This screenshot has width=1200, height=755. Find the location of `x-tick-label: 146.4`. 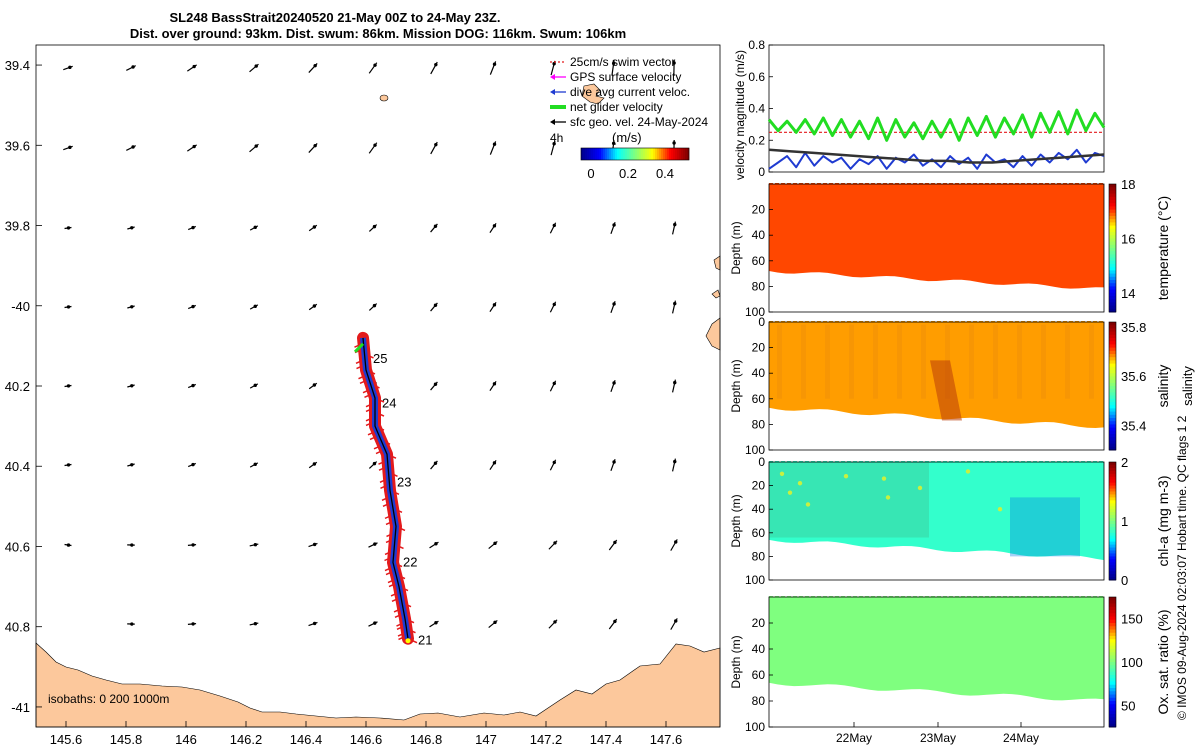

x-tick-label: 146.4 is located at coordinates (306, 739).